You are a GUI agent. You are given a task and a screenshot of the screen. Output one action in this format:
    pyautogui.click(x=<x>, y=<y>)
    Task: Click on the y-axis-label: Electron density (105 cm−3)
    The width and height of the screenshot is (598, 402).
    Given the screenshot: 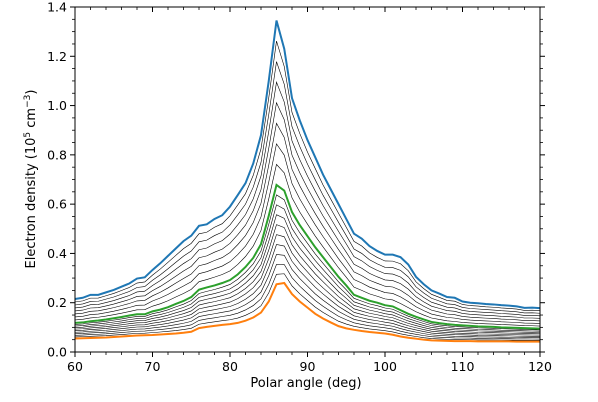 What is the action you would take?
    pyautogui.click(x=31, y=179)
    